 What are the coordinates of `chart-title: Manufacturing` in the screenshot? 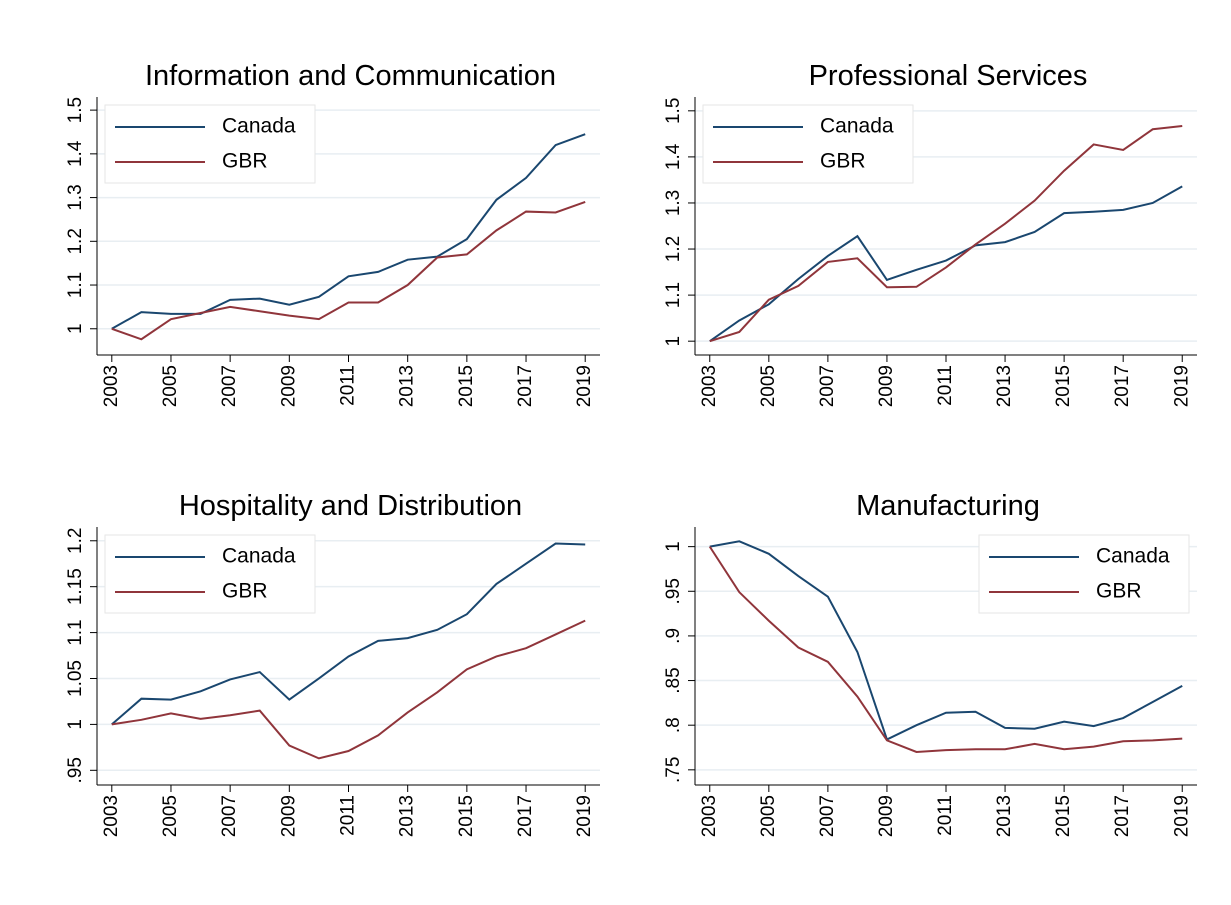 It's located at (948, 506).